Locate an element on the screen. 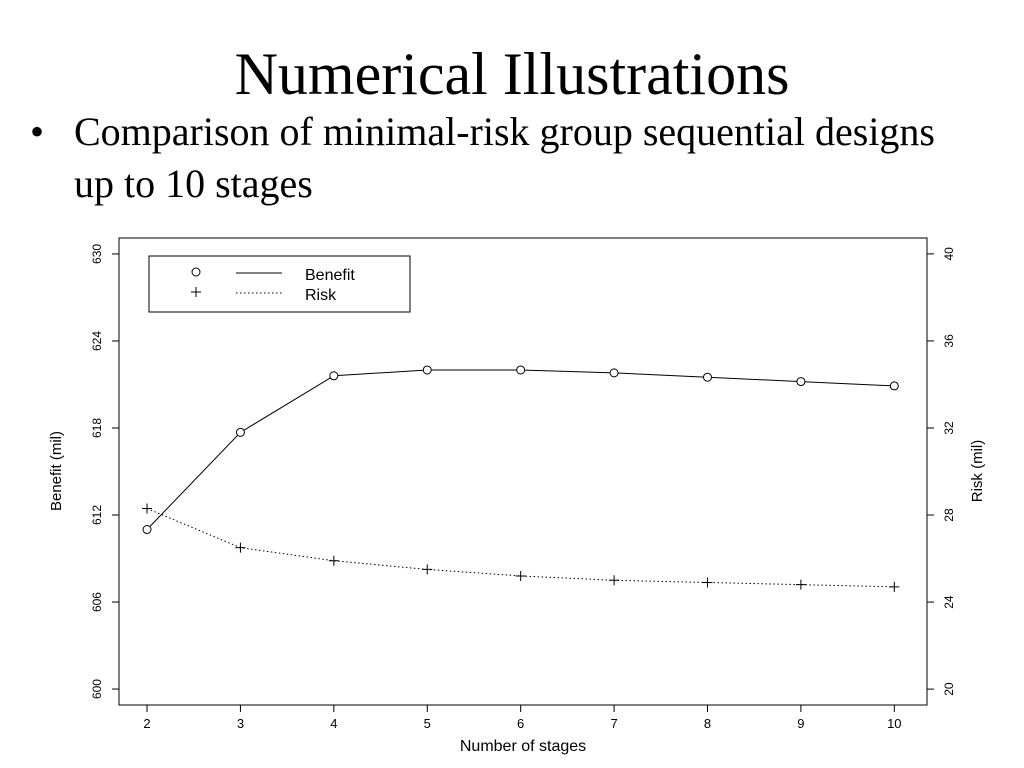 This screenshot has height=768, width=1024. legend-risk-label: Risk is located at coordinates (321, 295).